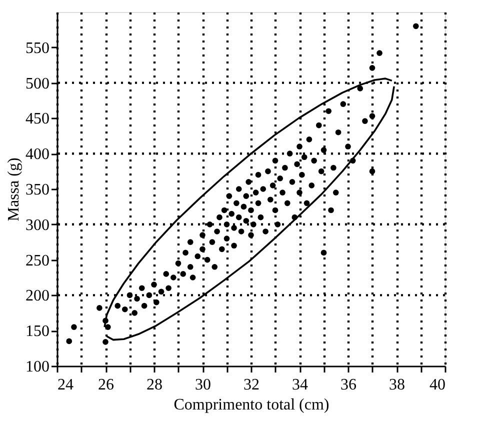 Image resolution: width=504 pixels, height=432 pixels. Describe the element at coordinates (38, 83) in the screenshot. I see `y-tick-label: 500` at that location.